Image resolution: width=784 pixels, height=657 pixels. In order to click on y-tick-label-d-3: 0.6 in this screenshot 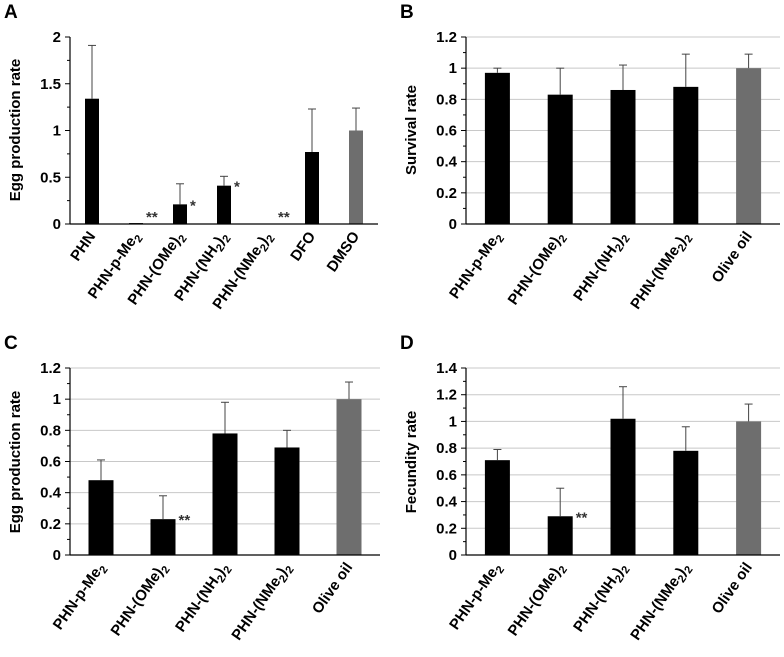, I will do `click(446, 475)`.